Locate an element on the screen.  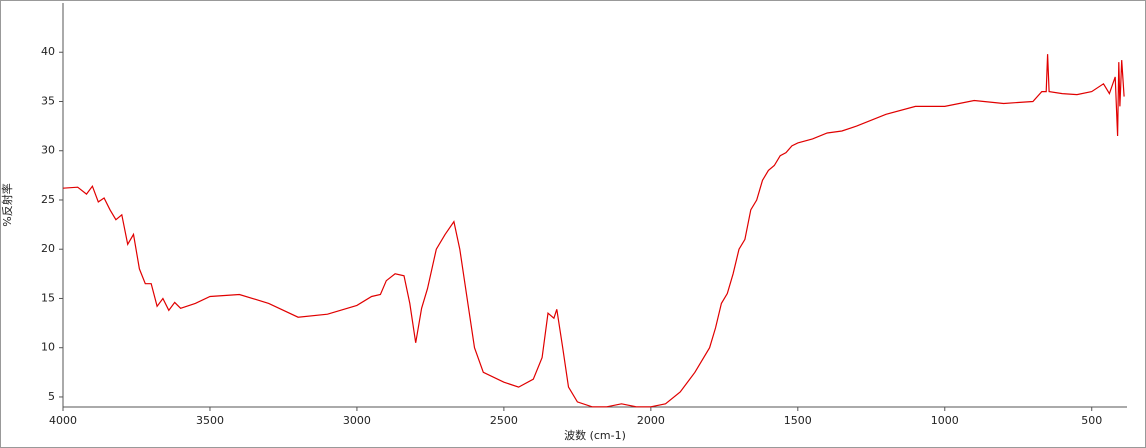
y-tick-label: 20 is located at coordinates (48, 248).